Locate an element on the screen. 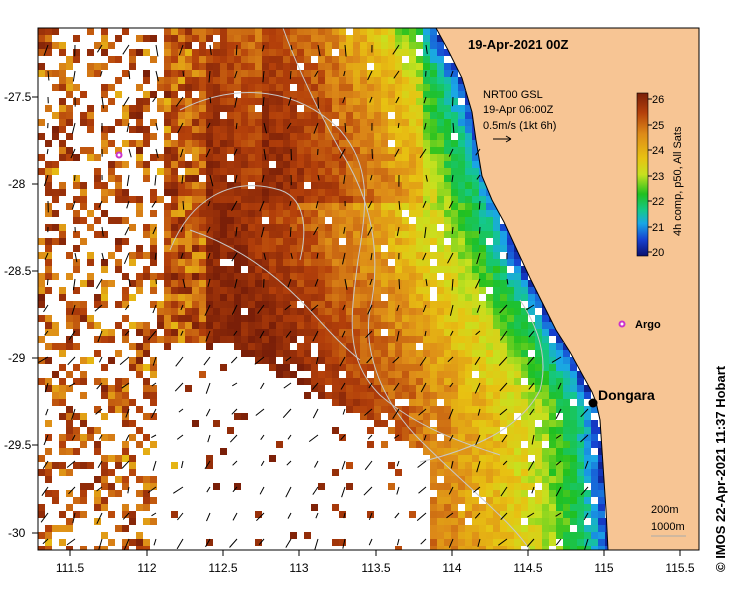  colorbar-tick-label: 24 is located at coordinates (658, 151).